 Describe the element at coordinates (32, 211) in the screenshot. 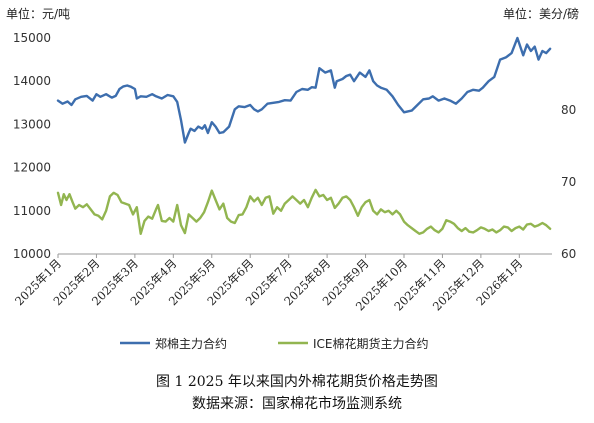

I see `left-tick-label: 11000` at that location.